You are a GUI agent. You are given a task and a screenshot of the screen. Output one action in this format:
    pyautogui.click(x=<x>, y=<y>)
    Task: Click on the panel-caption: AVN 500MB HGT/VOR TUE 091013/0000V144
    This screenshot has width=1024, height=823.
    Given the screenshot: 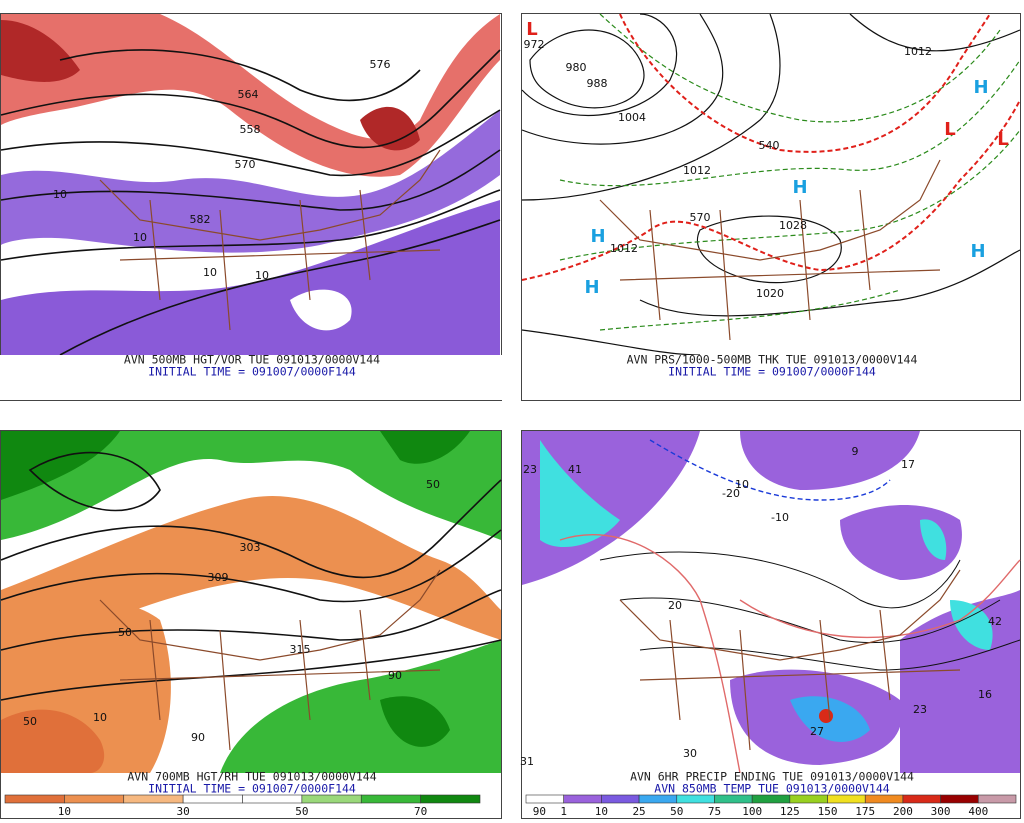 What is the action you would take?
    pyautogui.click(x=252, y=360)
    